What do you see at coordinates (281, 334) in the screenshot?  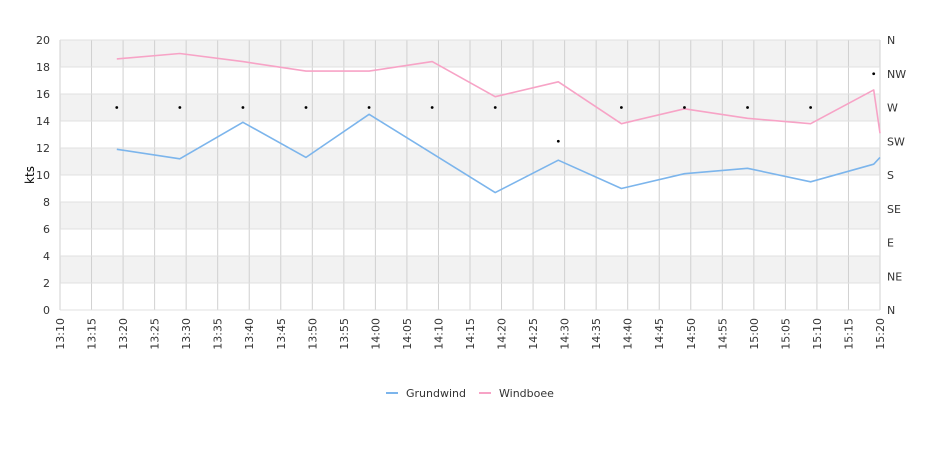 I see `x-tick-label: 13:45` at bounding box center [281, 334].